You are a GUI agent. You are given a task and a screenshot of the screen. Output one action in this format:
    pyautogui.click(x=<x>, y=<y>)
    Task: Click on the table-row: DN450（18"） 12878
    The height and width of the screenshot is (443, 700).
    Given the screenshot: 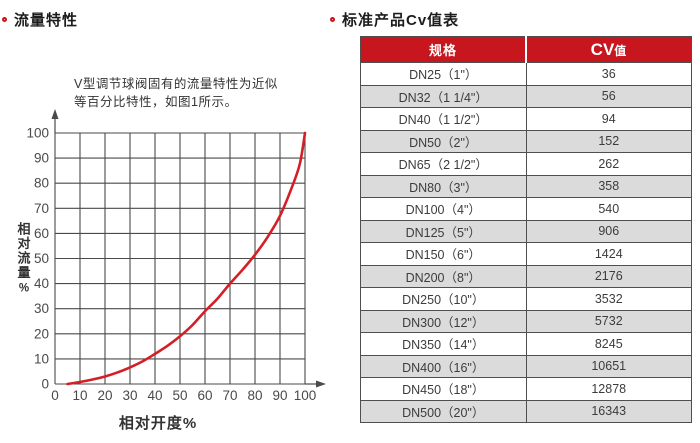 What is the action you would take?
    pyautogui.click(x=526, y=389)
    